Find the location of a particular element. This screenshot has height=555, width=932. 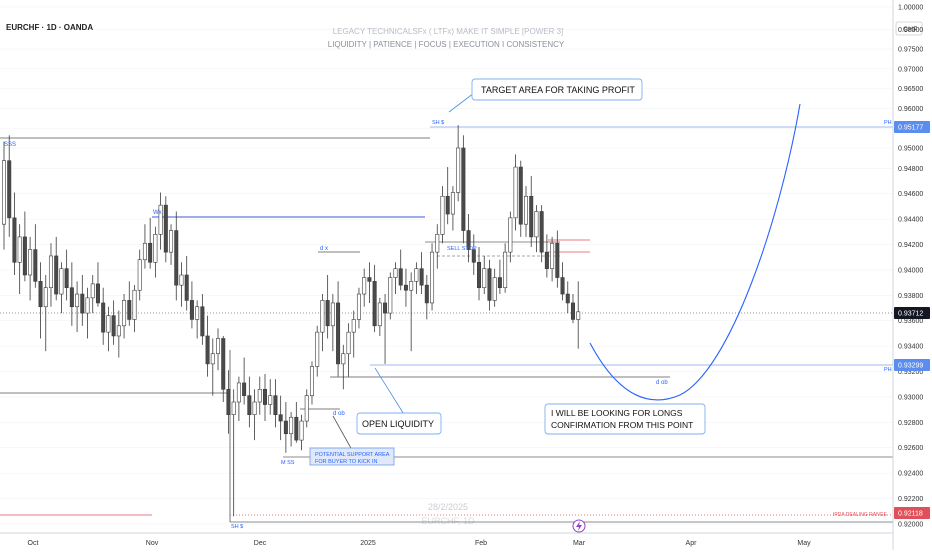

open-liquidity-callout is located at coordinates (399, 423).